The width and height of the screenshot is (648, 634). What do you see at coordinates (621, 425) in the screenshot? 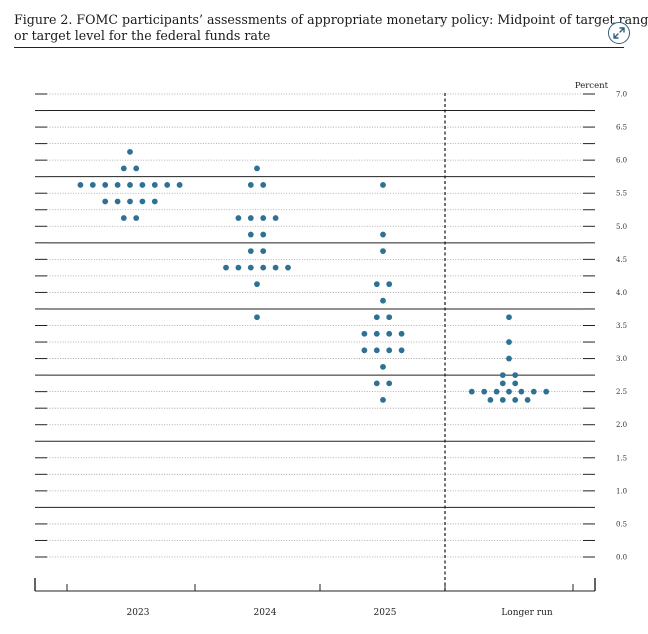
I see `y-tick-label: 2.0` at bounding box center [621, 425].